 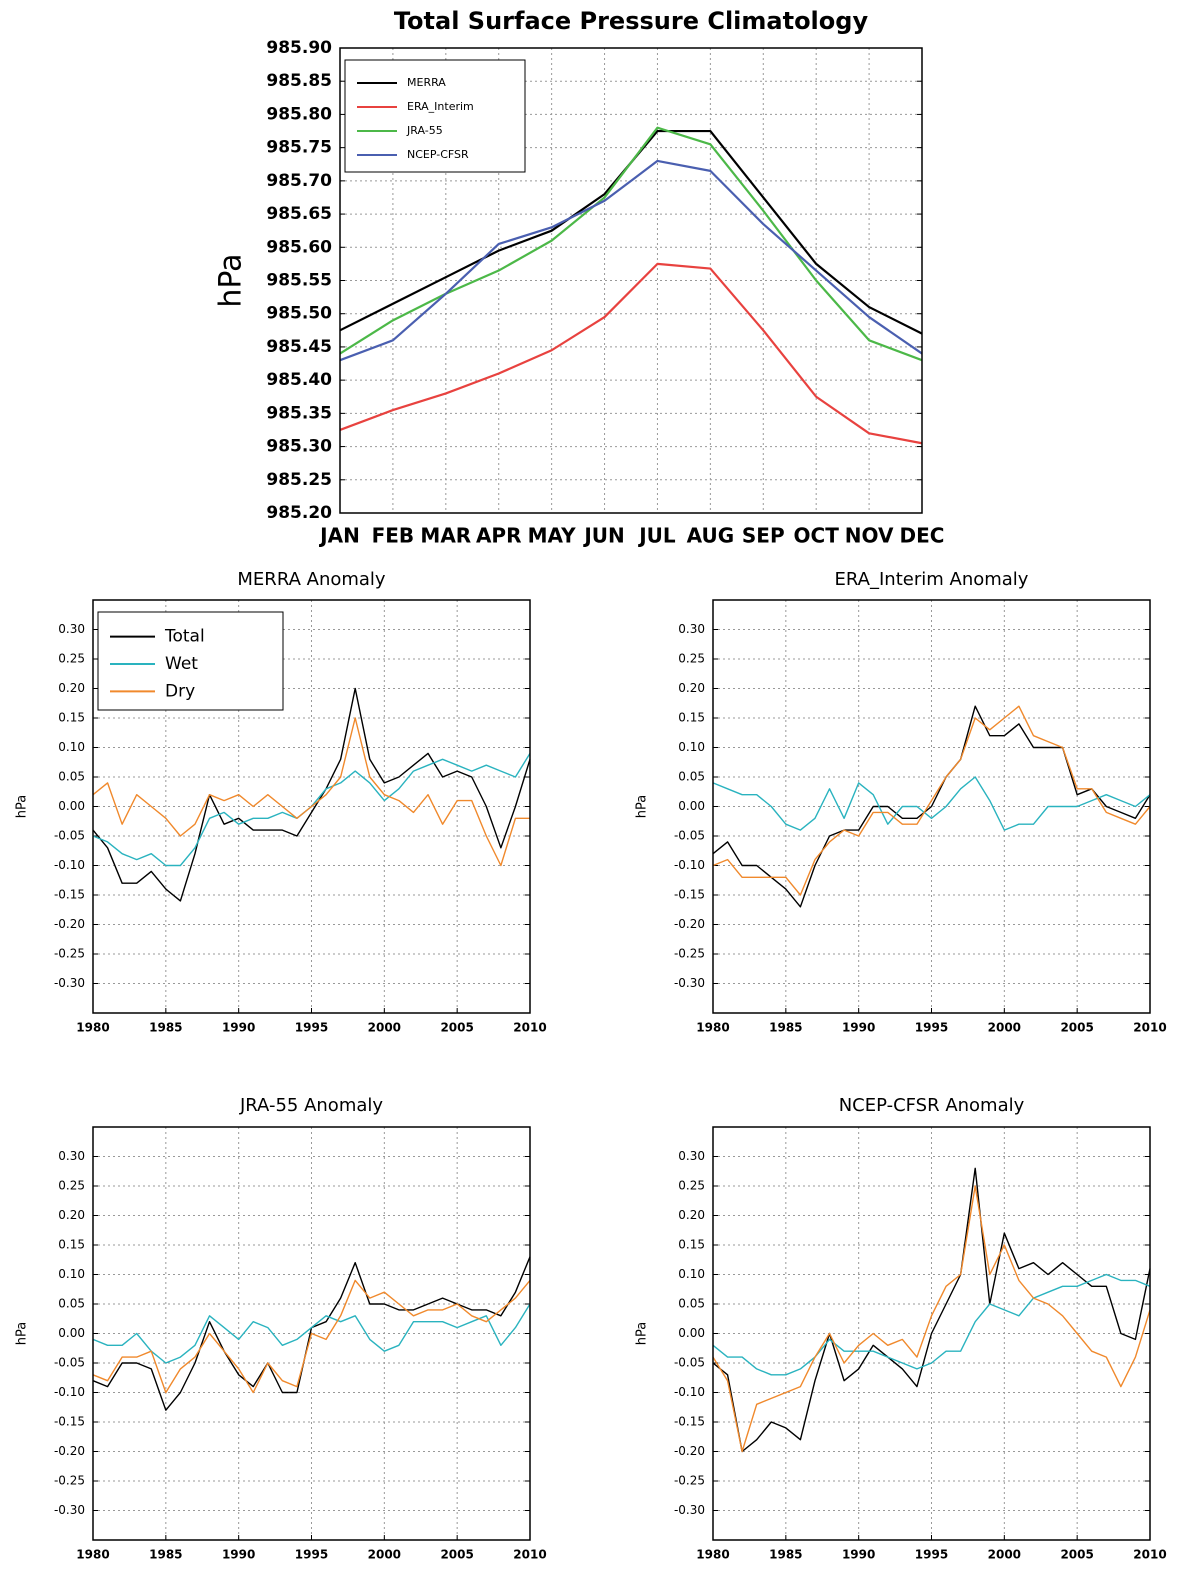 I want to click on x-tick-label: NOV, so click(x=869, y=536).